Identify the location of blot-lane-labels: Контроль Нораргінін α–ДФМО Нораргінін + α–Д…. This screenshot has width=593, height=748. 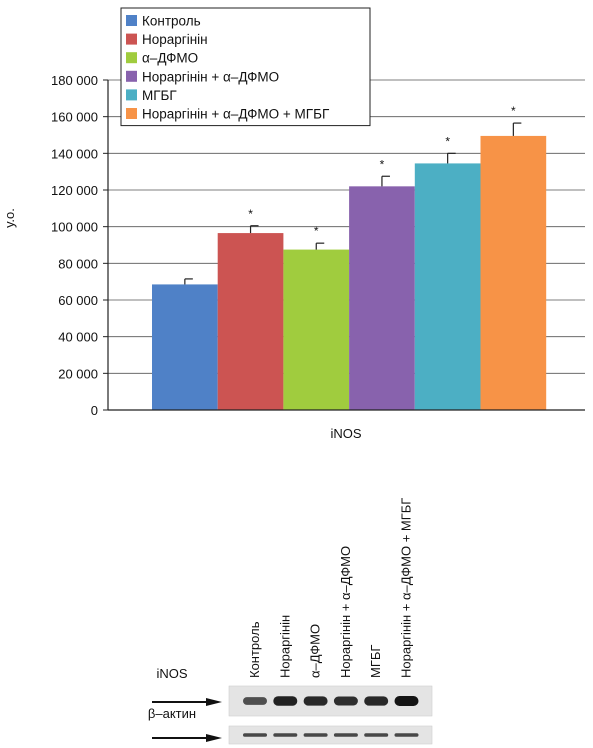
(330, 588).